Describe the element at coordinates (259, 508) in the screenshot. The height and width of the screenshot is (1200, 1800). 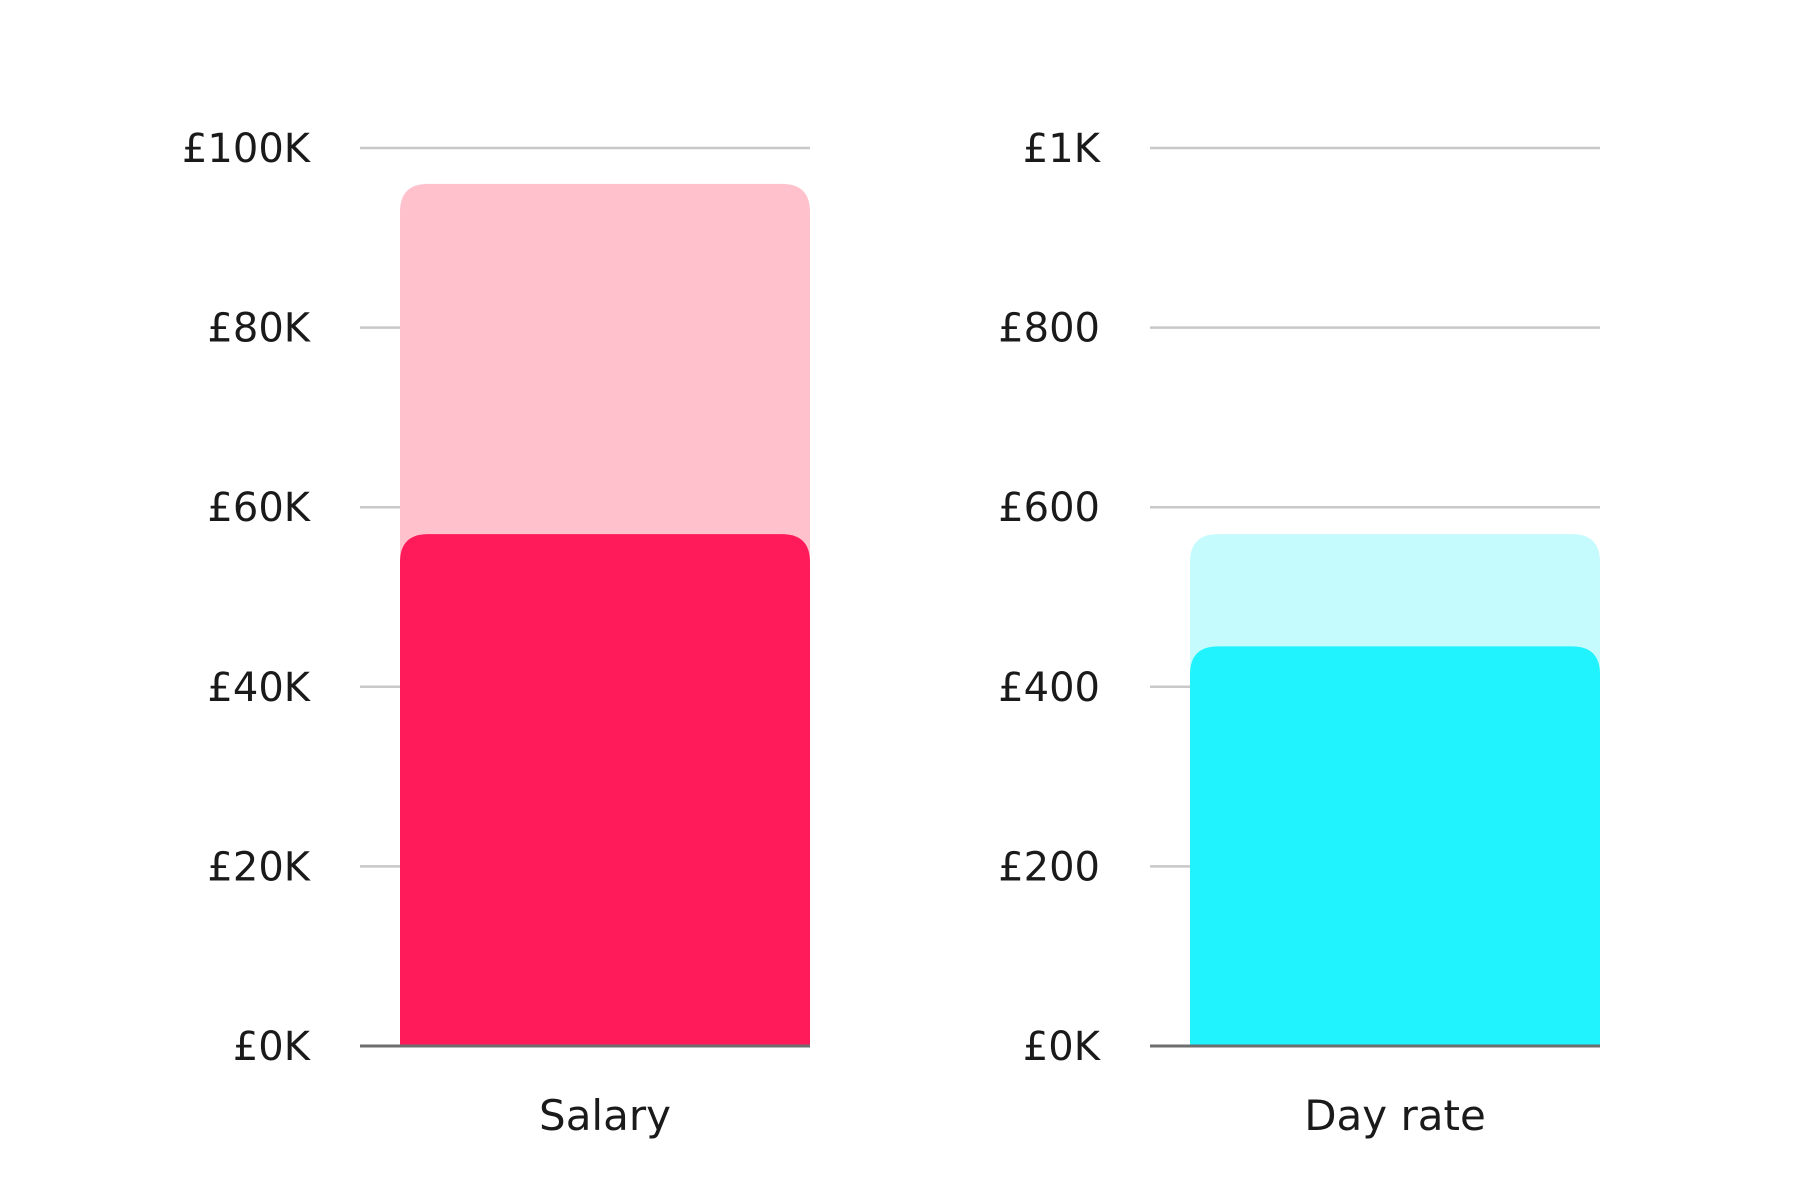
I see `y-tick-label-0-3: £60K` at that location.